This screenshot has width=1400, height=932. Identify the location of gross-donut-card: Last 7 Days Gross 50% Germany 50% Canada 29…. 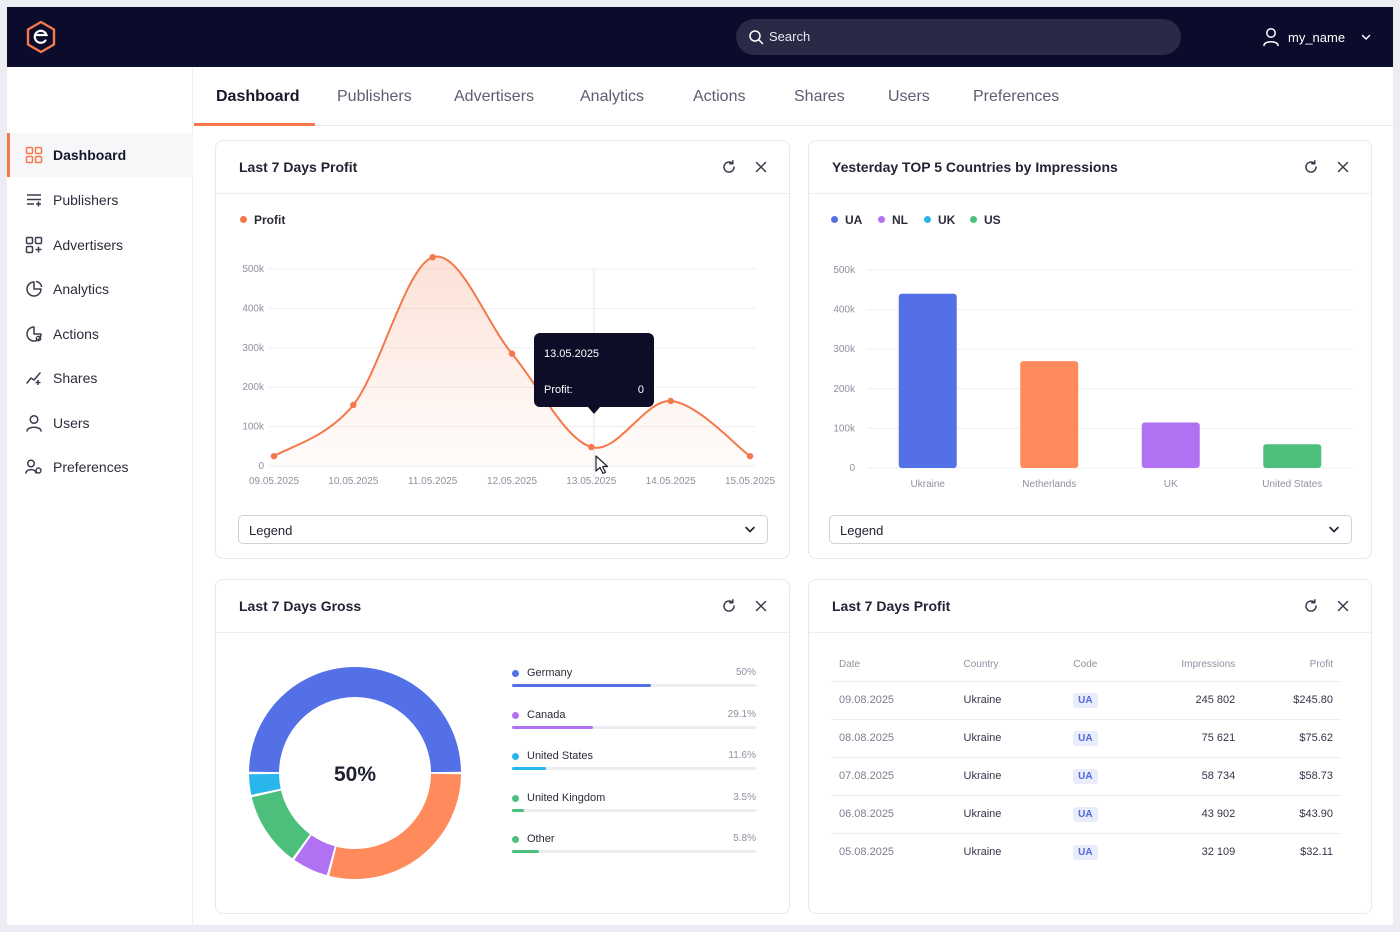
(502, 746).